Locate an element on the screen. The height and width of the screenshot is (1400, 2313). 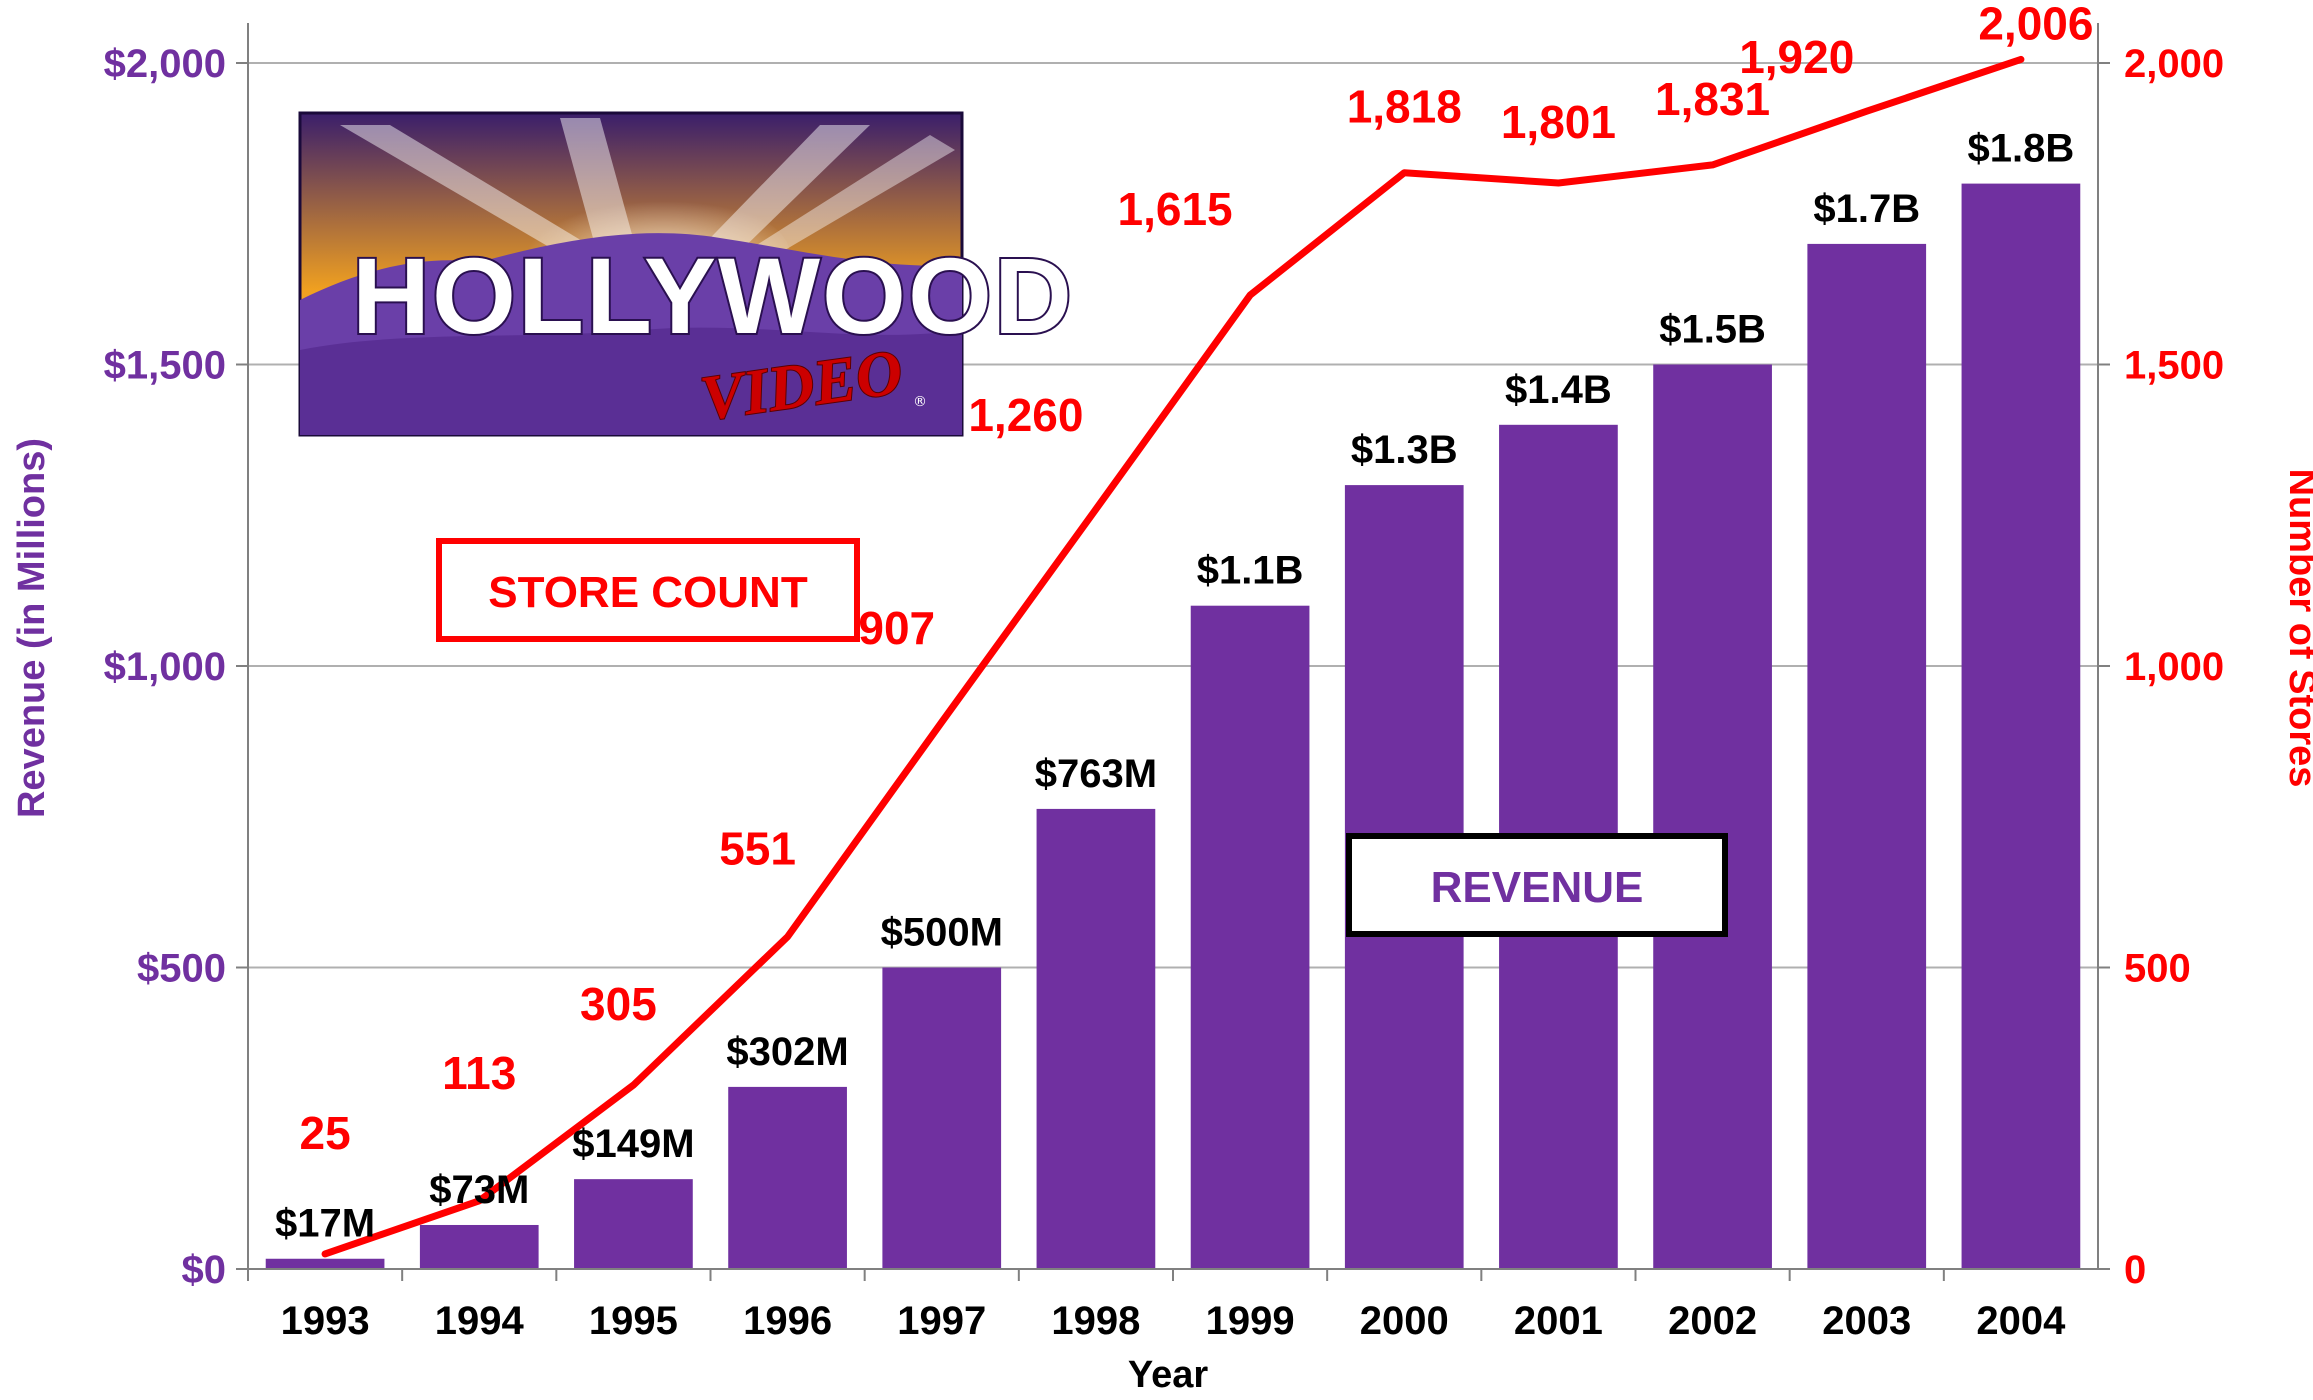
store-count-label: 305 is located at coordinates (618, 1004).